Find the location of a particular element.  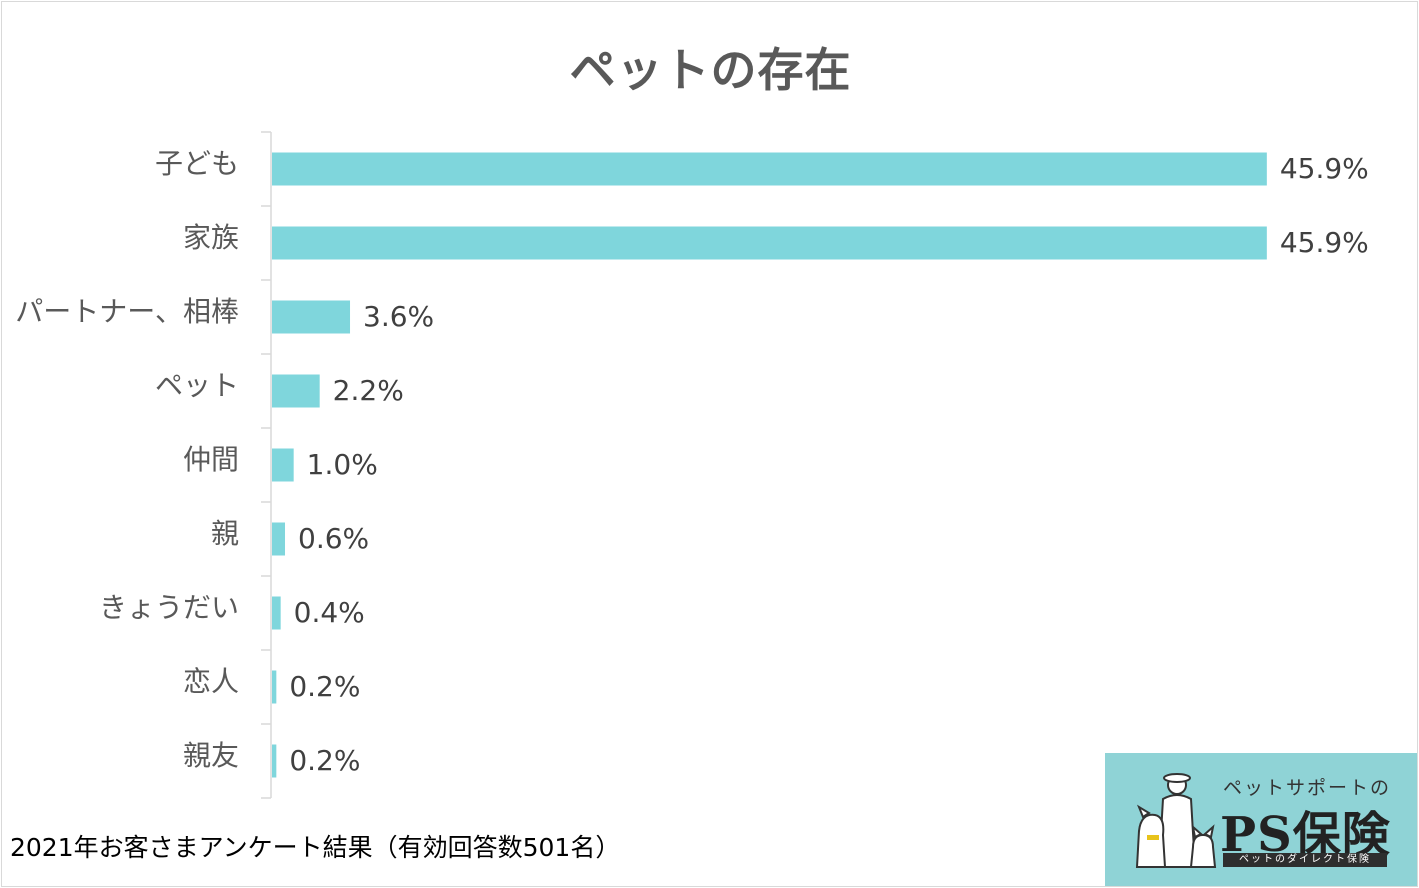

logo-tagline: ペットのダイレクト保険 is located at coordinates (1305, 860).